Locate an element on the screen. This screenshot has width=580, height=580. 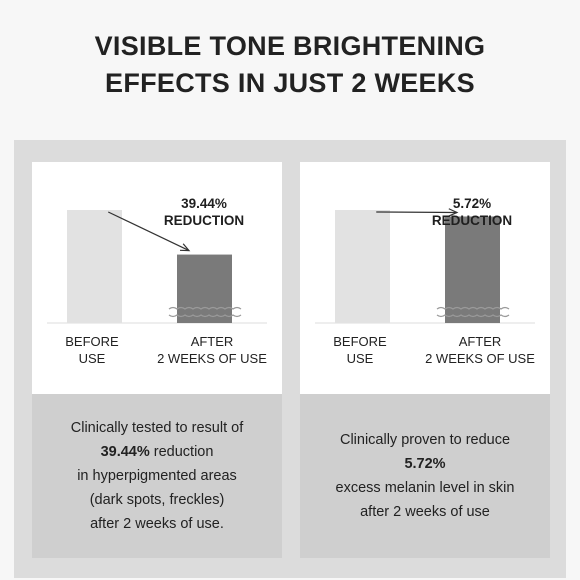
description-line: after 2 weeks of use is located at coordinates (425, 512).